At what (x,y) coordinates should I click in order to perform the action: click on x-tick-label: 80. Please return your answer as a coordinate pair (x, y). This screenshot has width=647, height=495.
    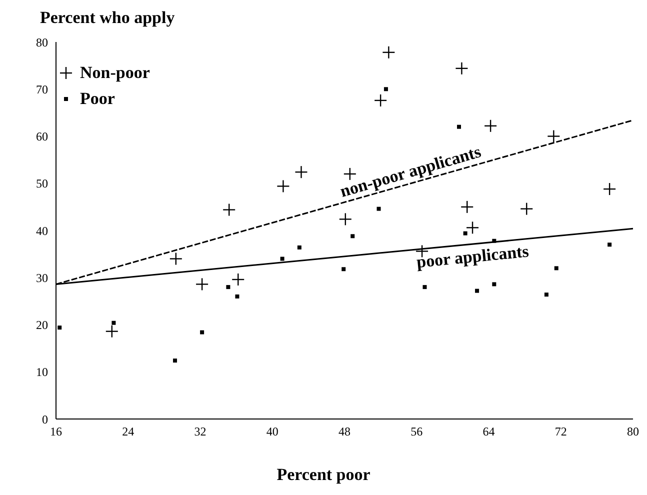
    Looking at the image, I should click on (633, 431).